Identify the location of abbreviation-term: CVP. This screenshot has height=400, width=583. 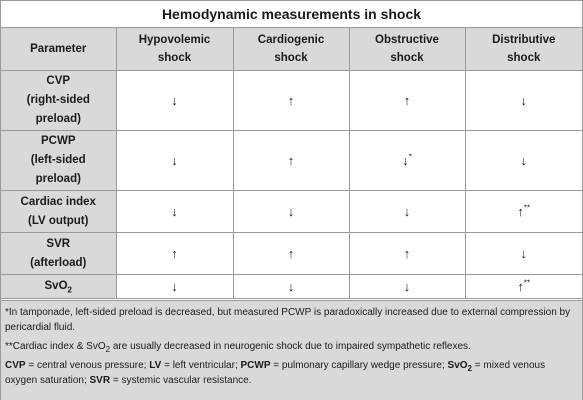
(15, 365).